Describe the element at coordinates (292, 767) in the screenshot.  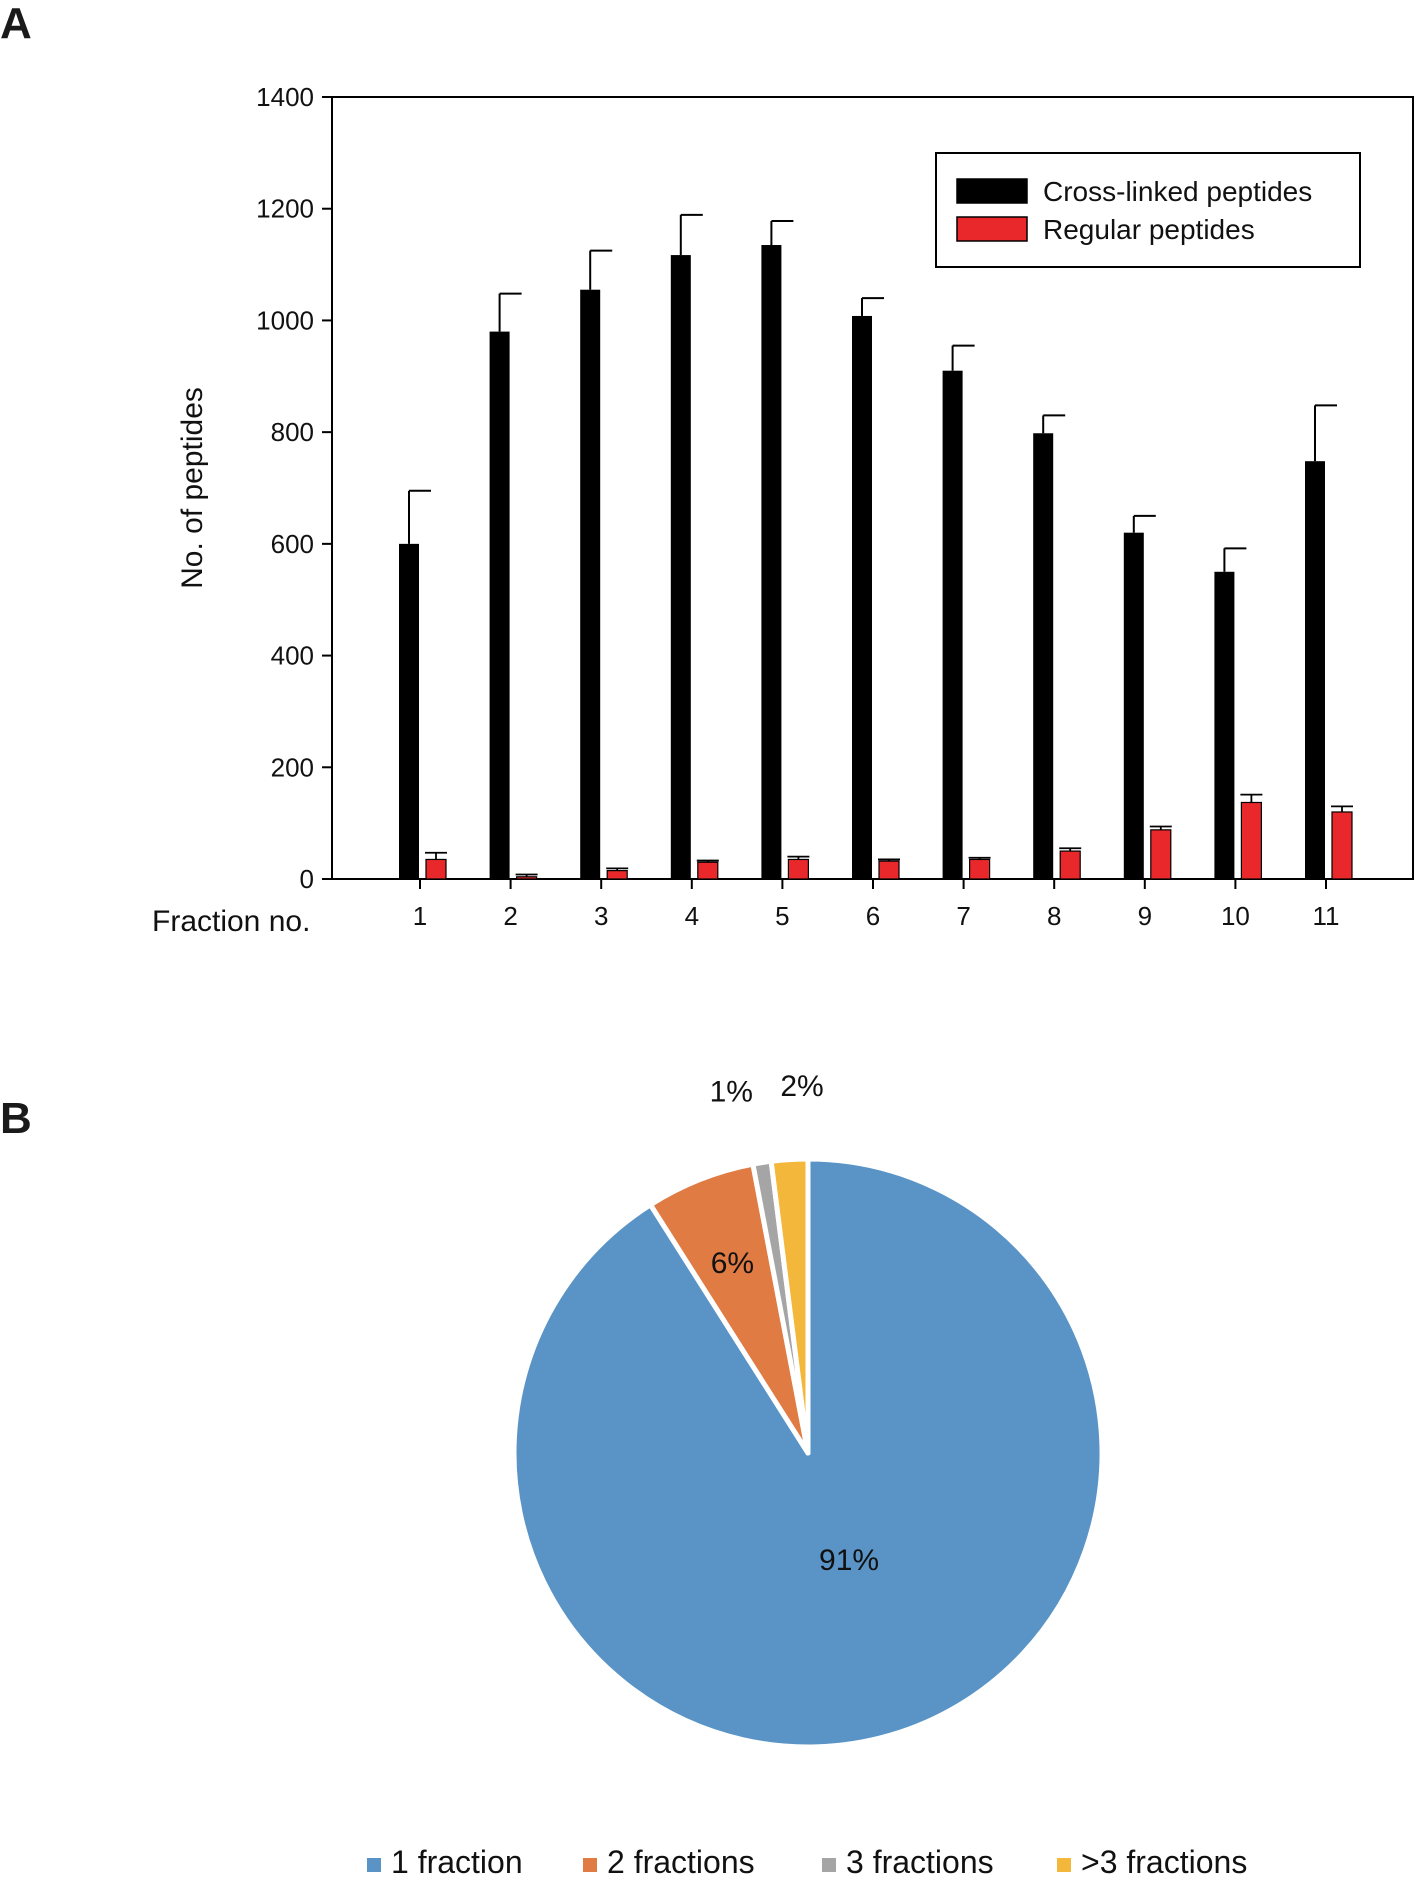
I see `y-tick-label: 200` at that location.